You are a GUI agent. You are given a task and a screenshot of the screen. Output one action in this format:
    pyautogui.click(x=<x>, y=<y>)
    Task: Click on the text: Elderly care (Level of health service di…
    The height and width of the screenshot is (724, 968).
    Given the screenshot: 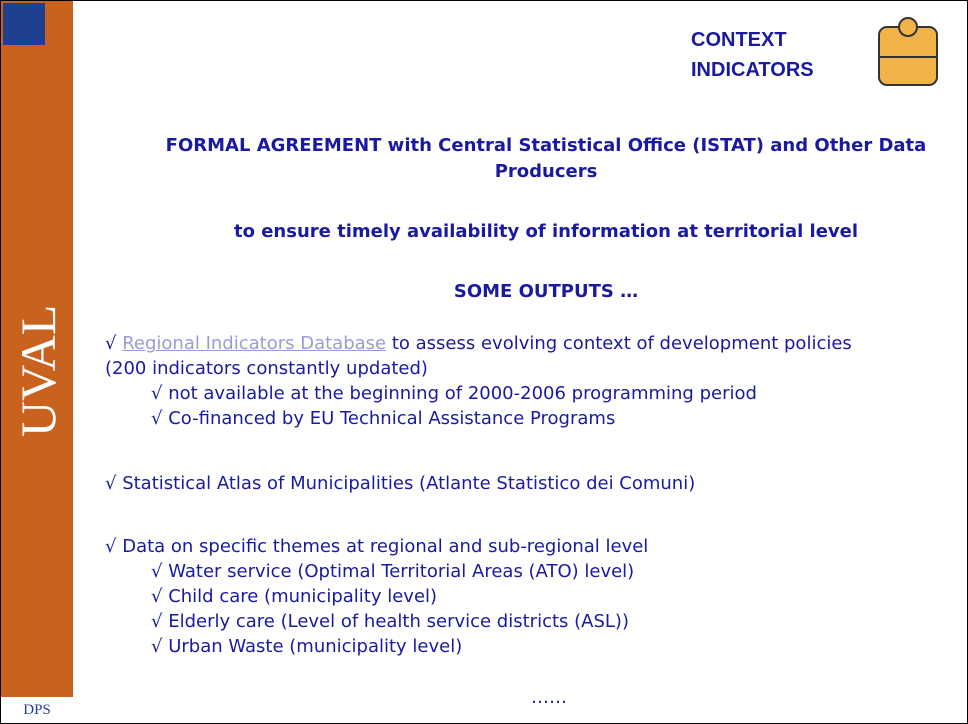 What is the action you would take?
    pyautogui.click(x=398, y=621)
    